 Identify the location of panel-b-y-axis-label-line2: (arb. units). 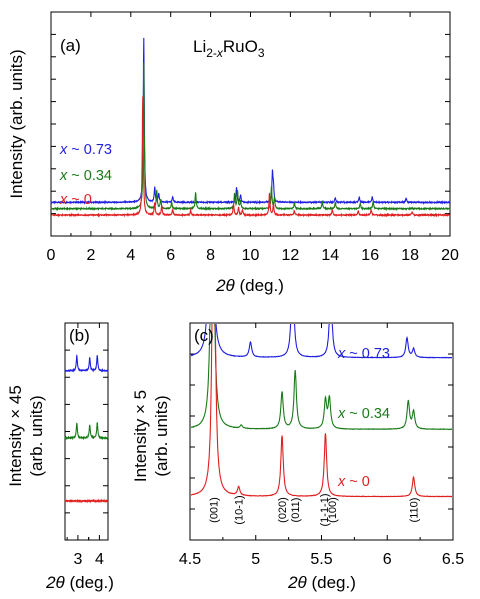
(36, 435).